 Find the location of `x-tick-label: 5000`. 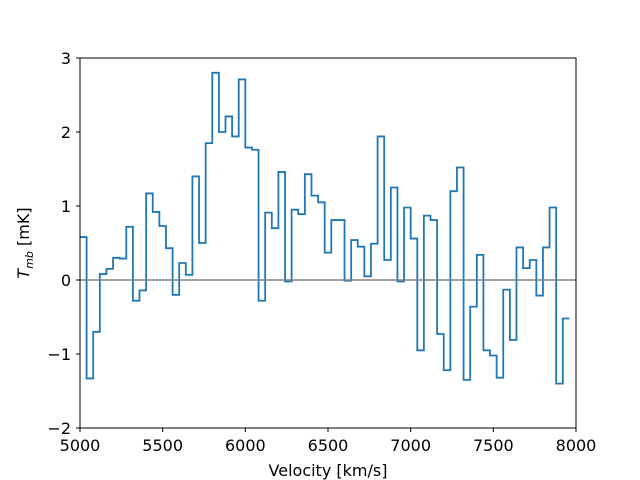

x-tick-label: 5000 is located at coordinates (80, 445).